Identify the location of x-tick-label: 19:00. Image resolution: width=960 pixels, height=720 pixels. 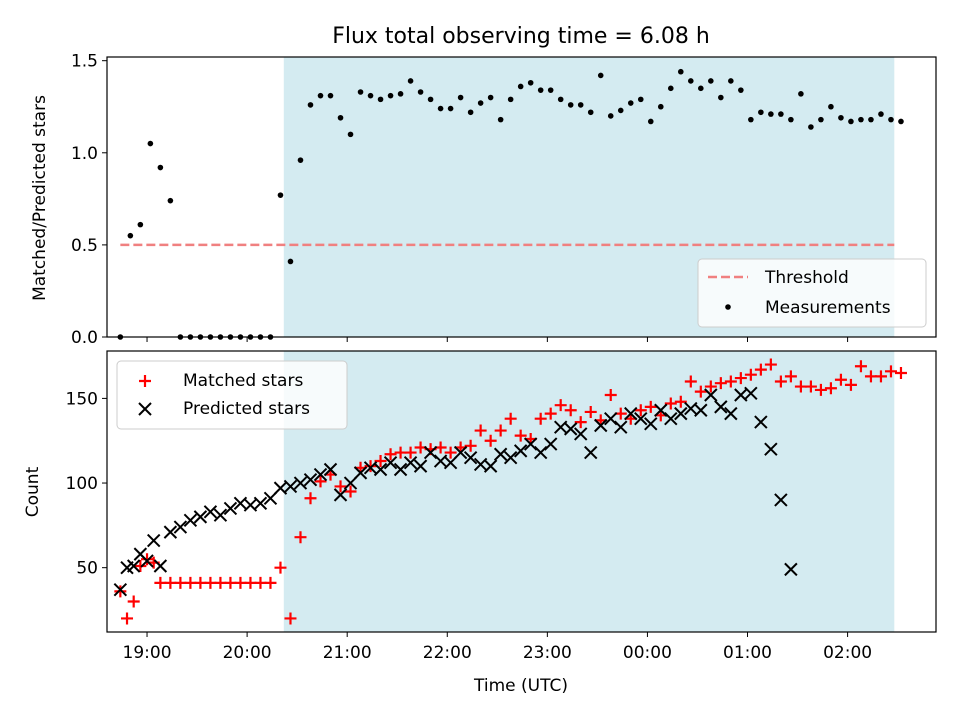
(147, 653).